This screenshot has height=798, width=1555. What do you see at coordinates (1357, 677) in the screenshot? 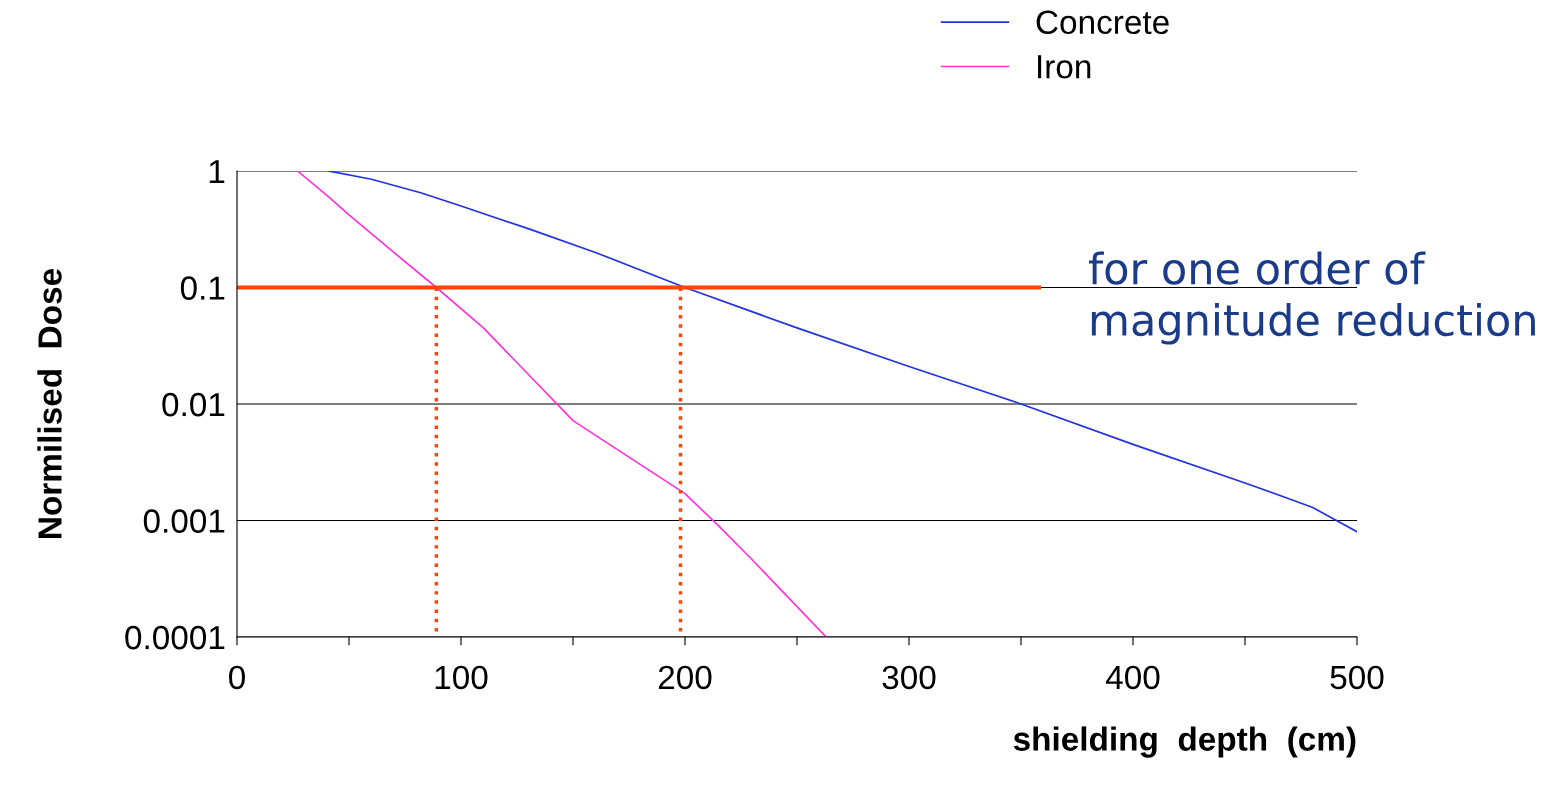
I see `x-tick-label: 500` at bounding box center [1357, 677].